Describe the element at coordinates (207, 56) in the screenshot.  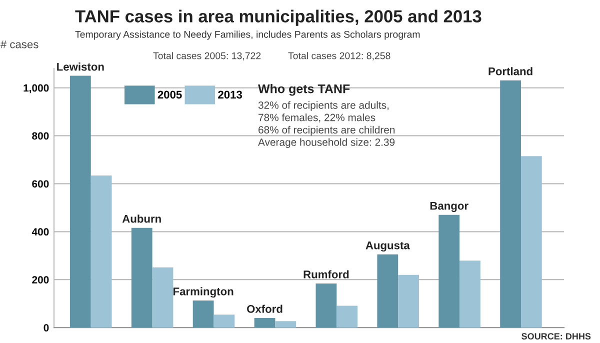
I see `text: Total cases 2005: 13,722` at that location.